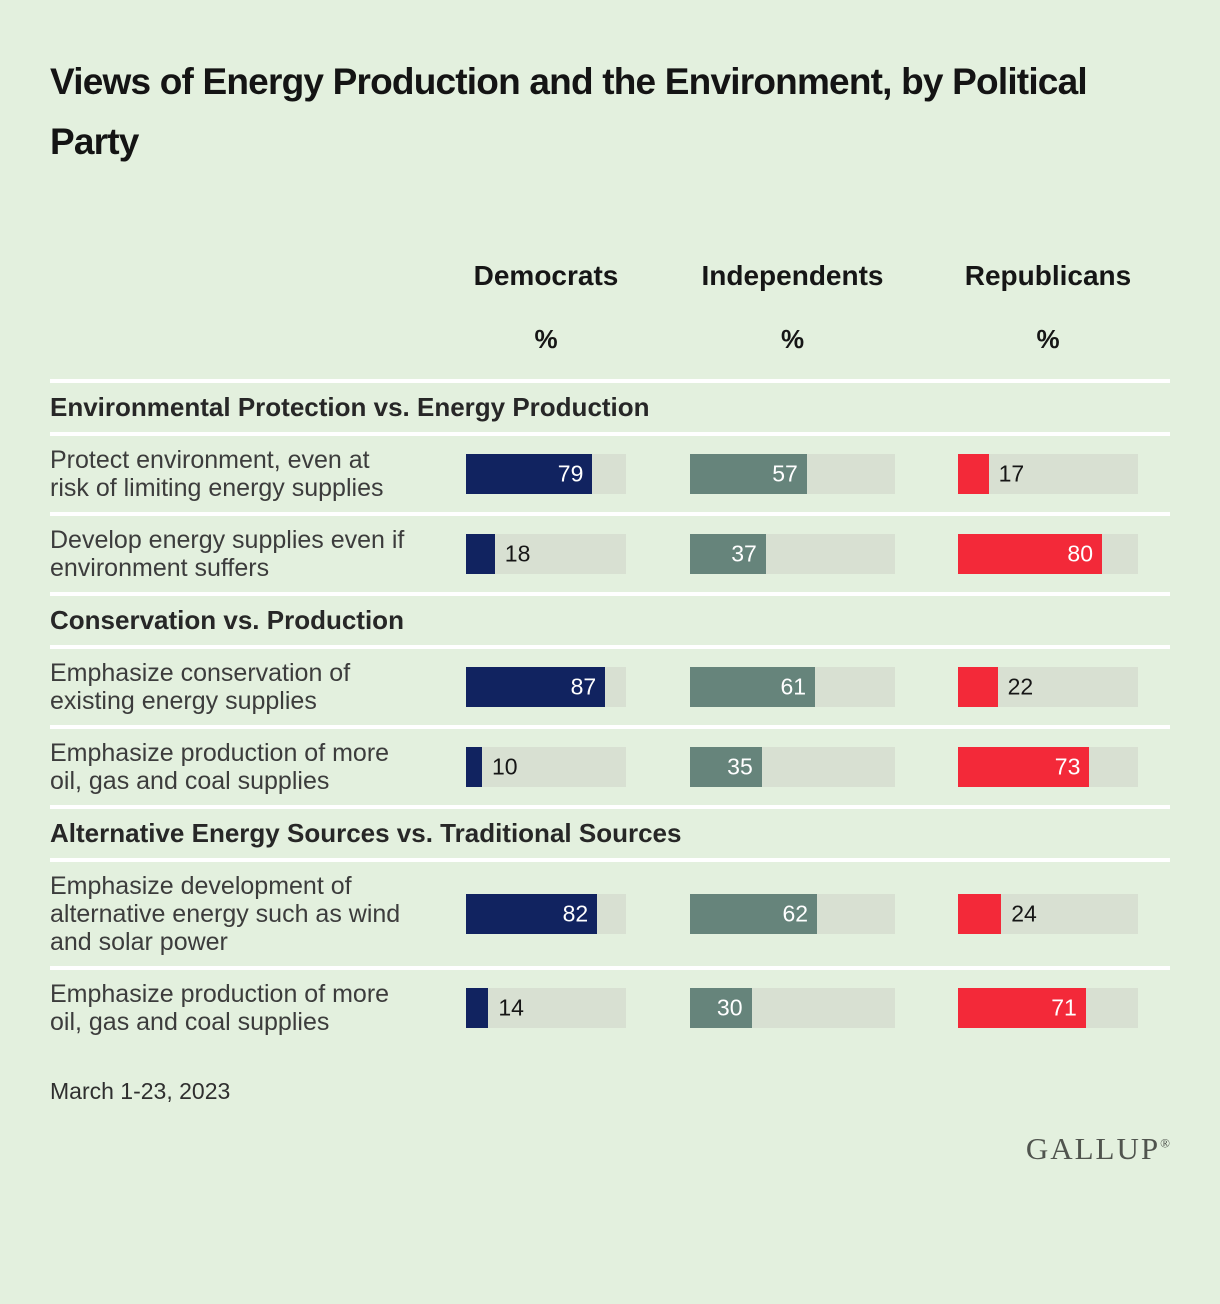 The width and height of the screenshot is (1220, 1304). Describe the element at coordinates (529, 474) in the screenshot. I see `bar-democrats: 79` at that location.